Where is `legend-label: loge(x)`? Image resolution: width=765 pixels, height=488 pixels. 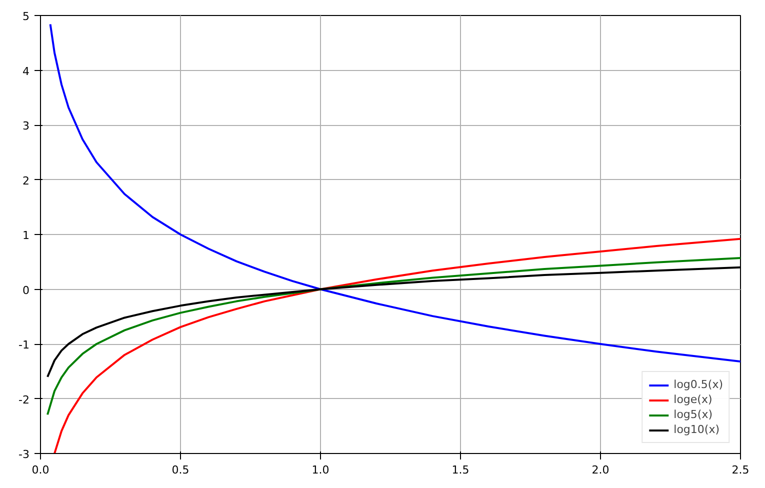
legend-label: loge(x) is located at coordinates (693, 399).